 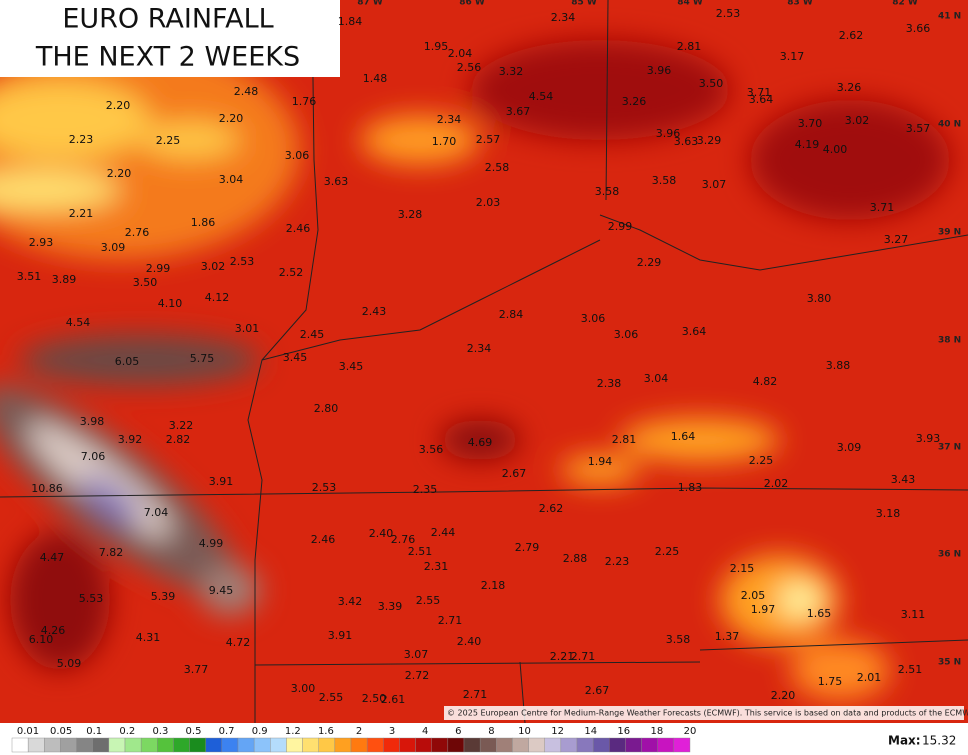 I want to click on rainfall-value: 4.72, so click(x=238, y=642).